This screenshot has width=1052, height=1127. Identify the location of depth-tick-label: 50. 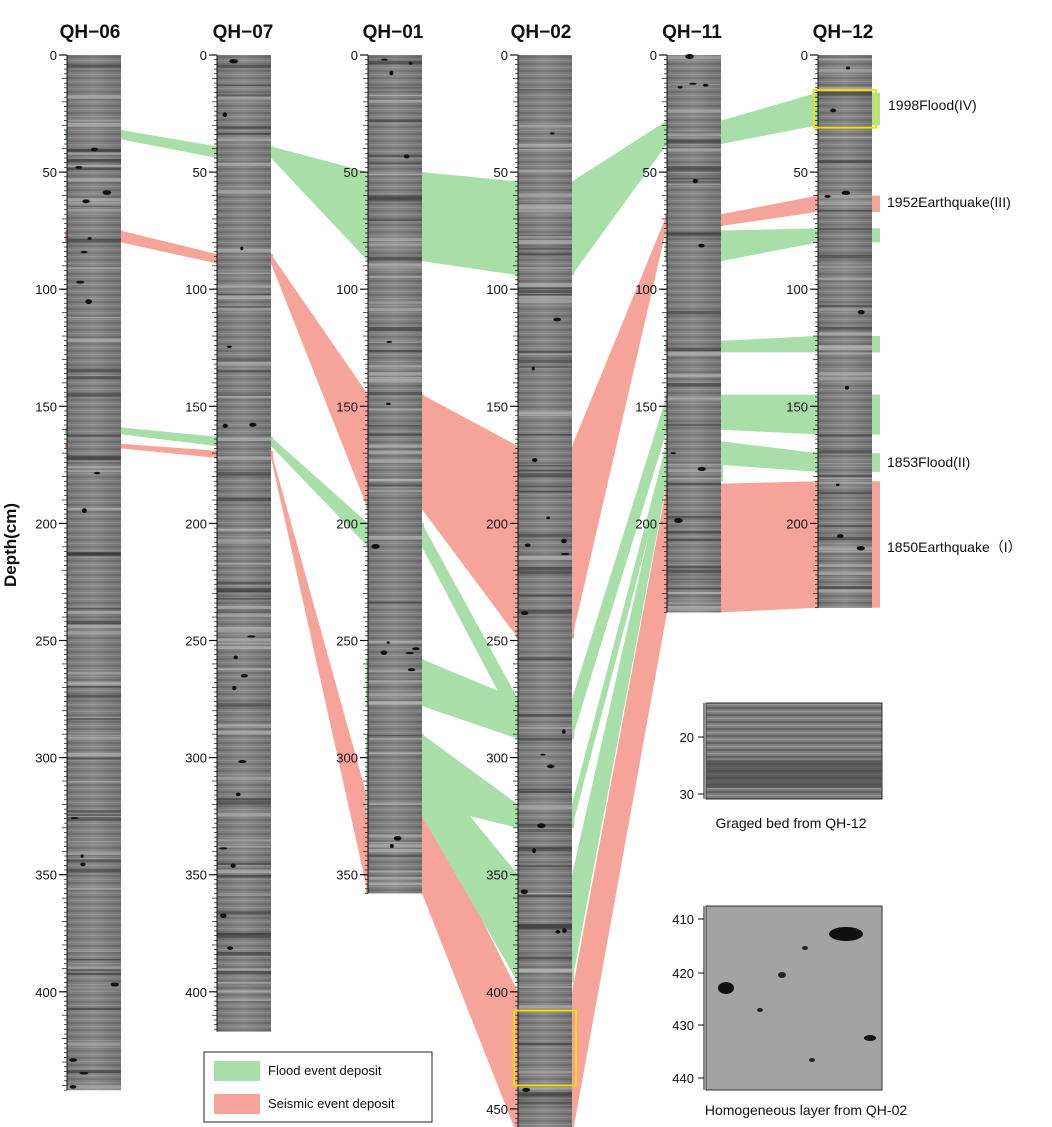
(200, 172).